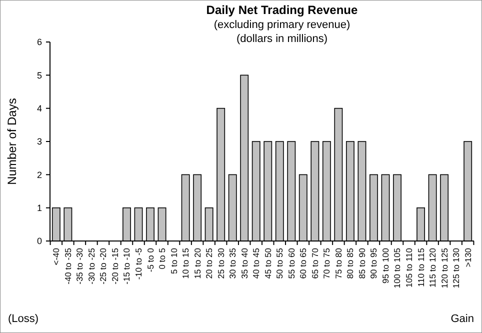 The height and width of the screenshot is (333, 482). Describe the element at coordinates (12, 141) in the screenshot. I see `y-axis-title: Number of Days` at that location.